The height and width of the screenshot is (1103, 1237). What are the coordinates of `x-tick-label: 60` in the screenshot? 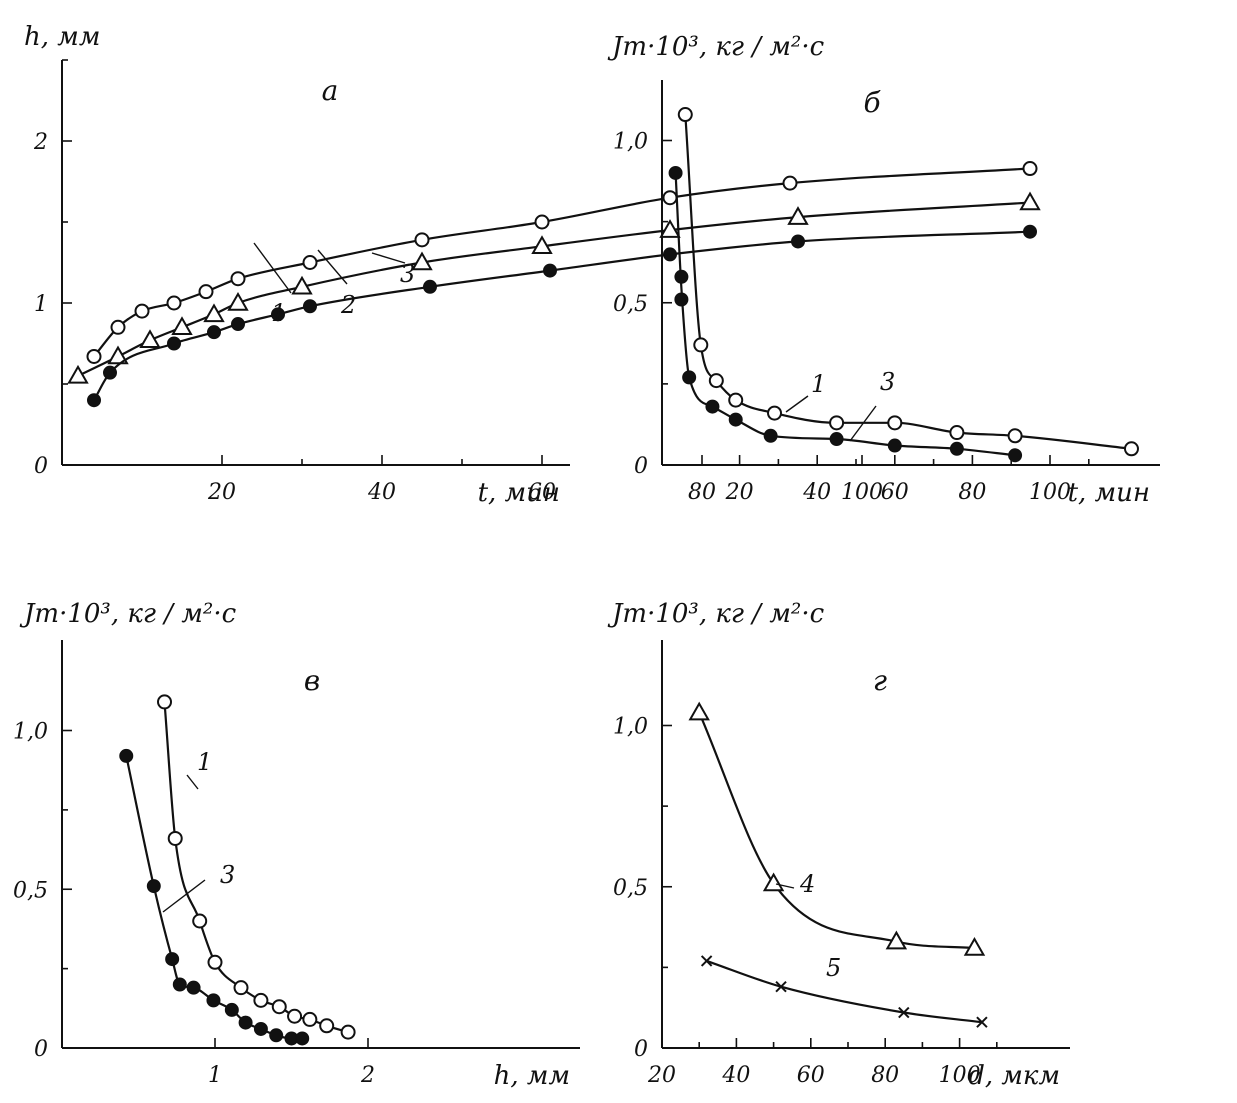 It's located at (895, 492).